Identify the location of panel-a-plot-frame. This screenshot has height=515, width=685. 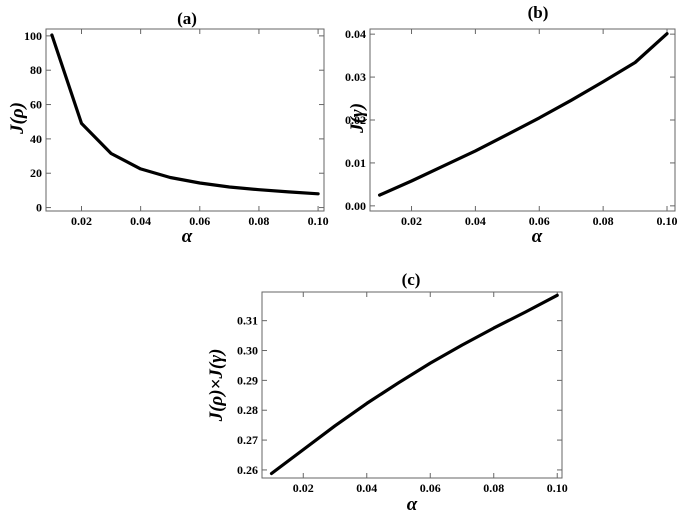
(185, 120).